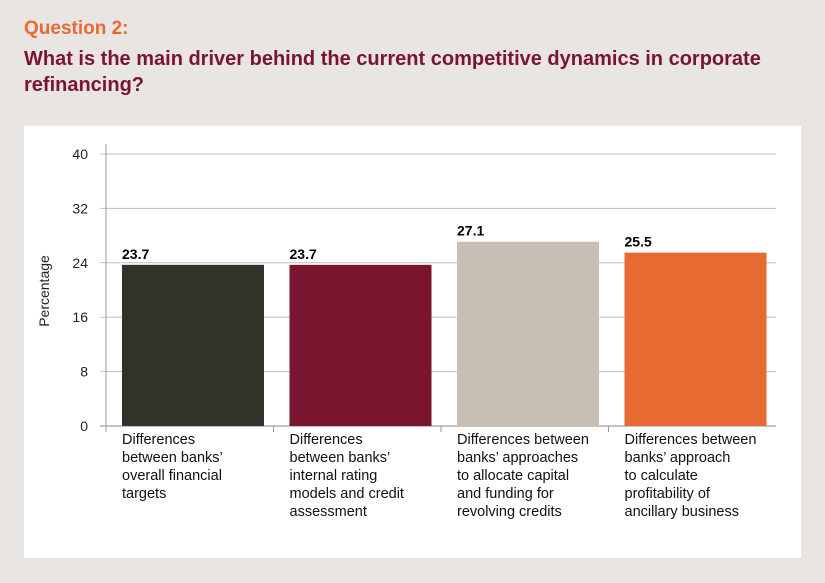  Describe the element at coordinates (84, 372) in the screenshot. I see `y-tick-label: 8` at that location.